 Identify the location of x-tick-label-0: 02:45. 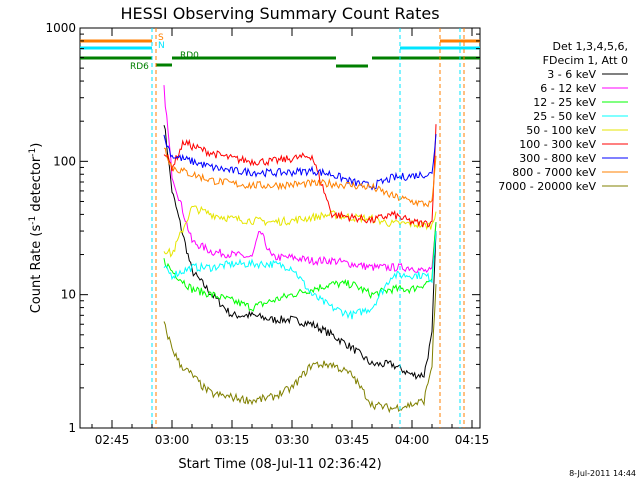
(112, 440).